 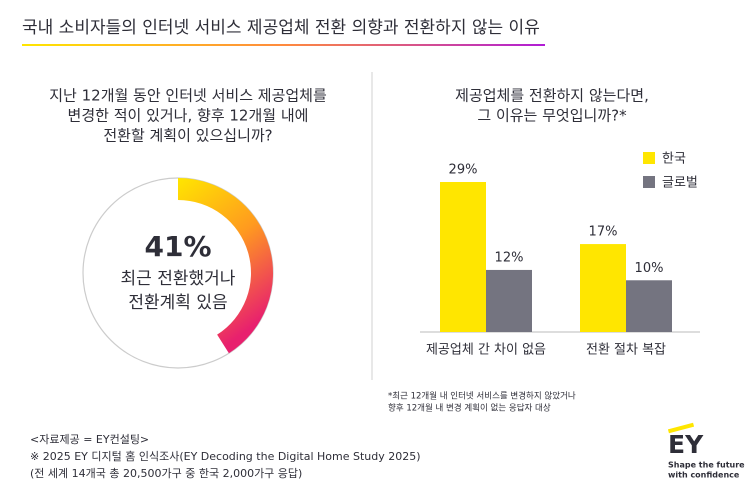 I want to click on donut-arc, so click(x=226, y=266).